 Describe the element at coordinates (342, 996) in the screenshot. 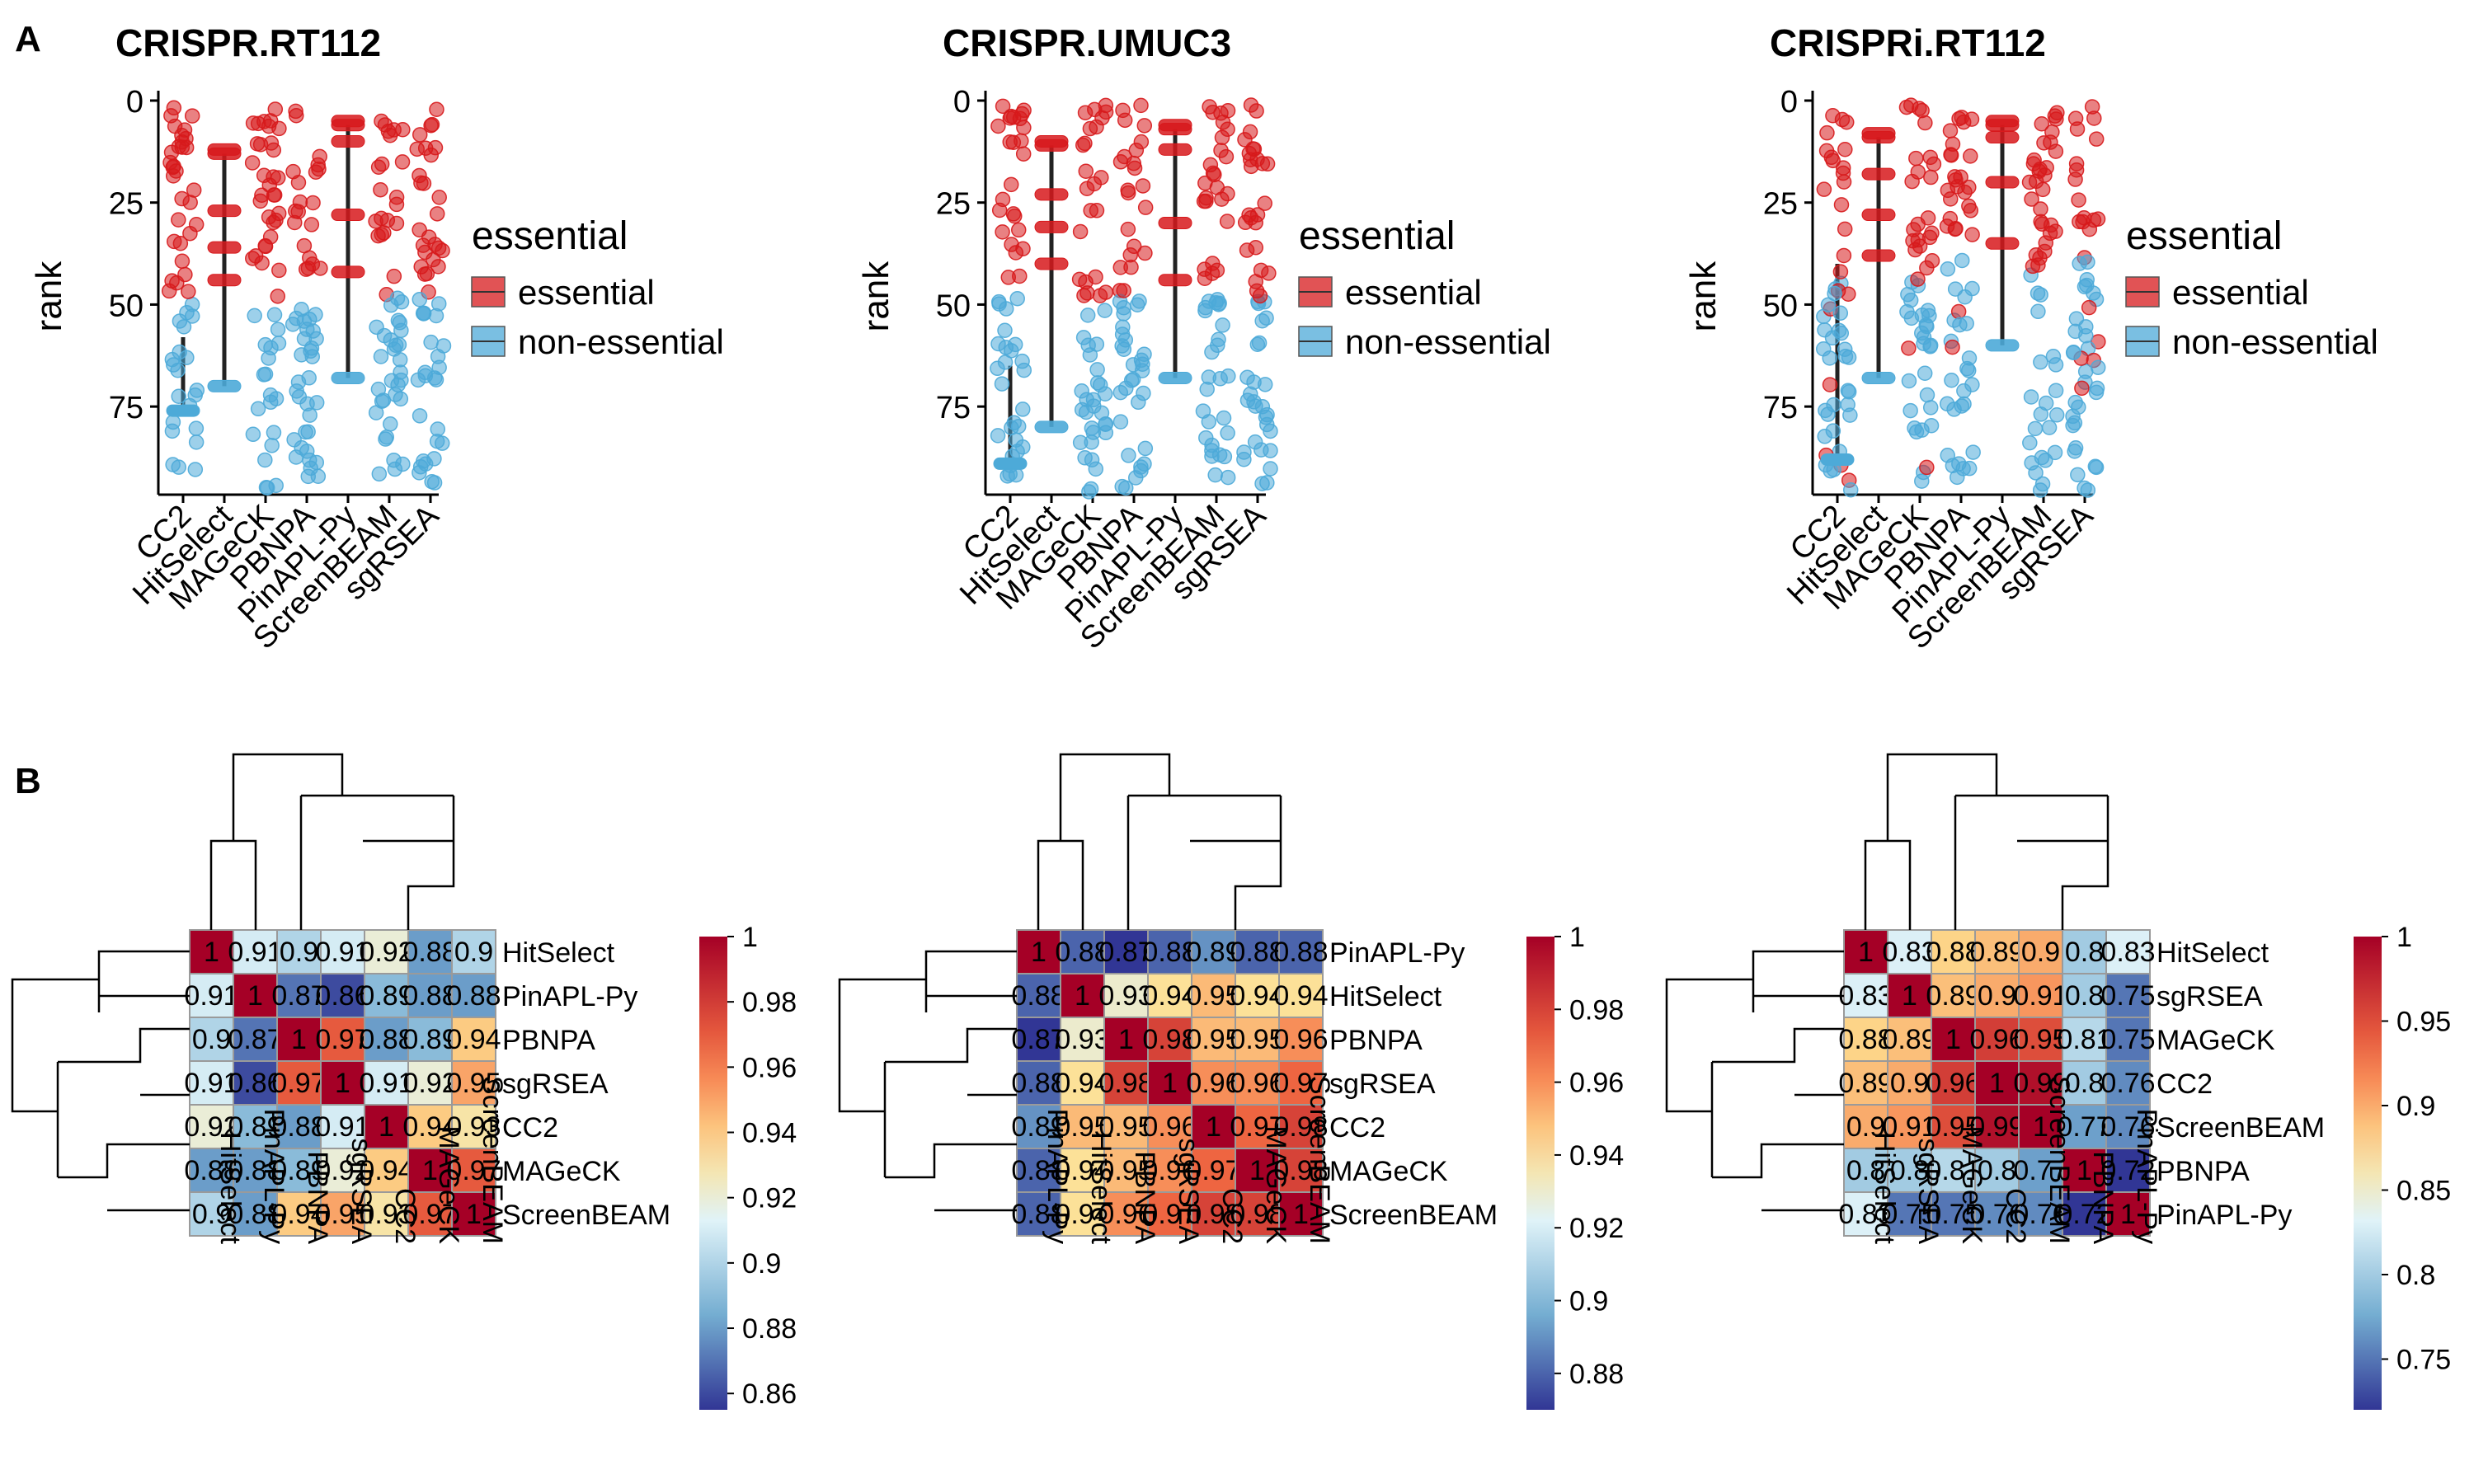

I see `cell-value-label: 0.86` at that location.